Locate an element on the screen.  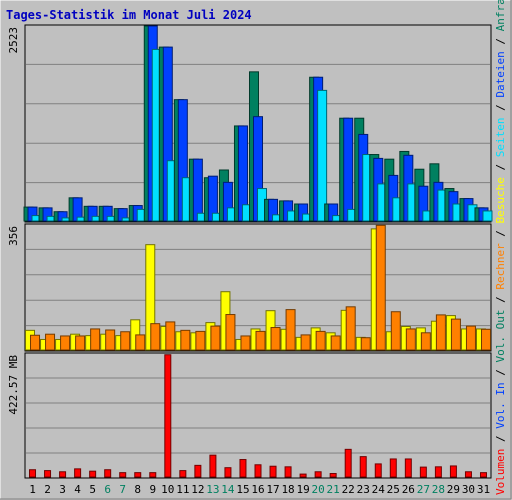
day-label-6: 6 is located at coordinates (107, 489).